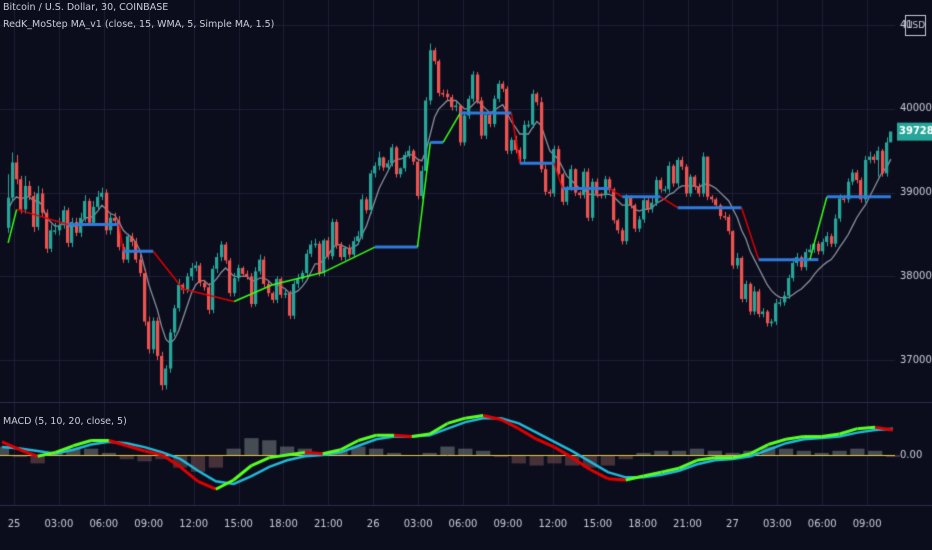 The image size is (932, 550). What do you see at coordinates (86, 7) in the screenshot?
I see `symbol-title: Bitcoin / U.S. Dollar, 30, COINBASE` at bounding box center [86, 7].